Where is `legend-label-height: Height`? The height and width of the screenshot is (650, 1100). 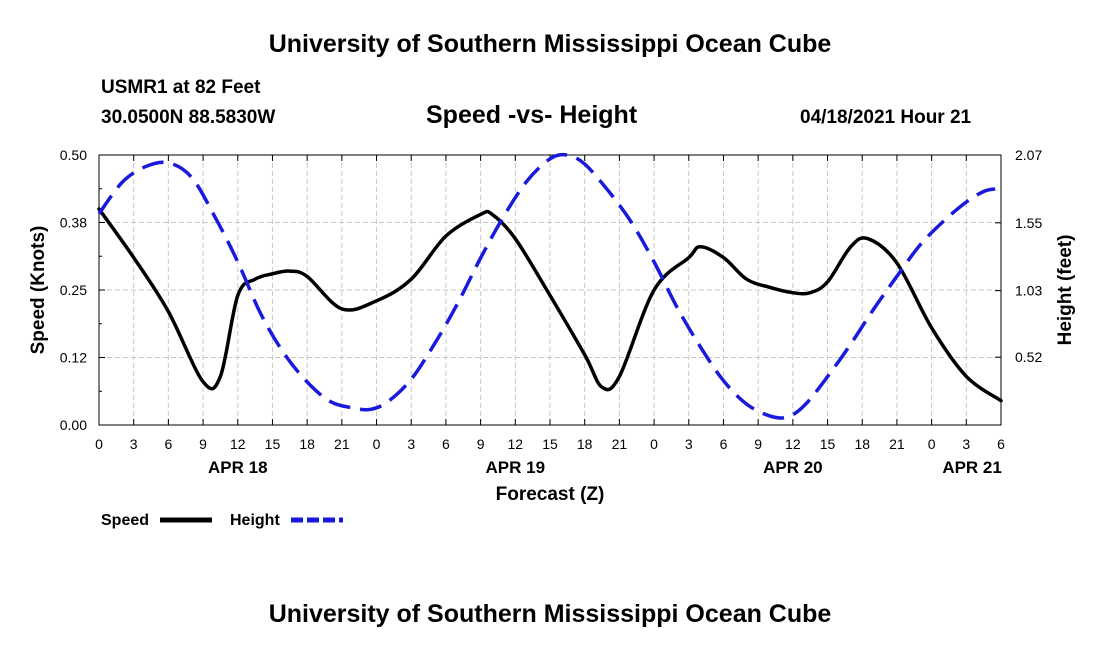 legend-label-height: Height is located at coordinates (255, 520).